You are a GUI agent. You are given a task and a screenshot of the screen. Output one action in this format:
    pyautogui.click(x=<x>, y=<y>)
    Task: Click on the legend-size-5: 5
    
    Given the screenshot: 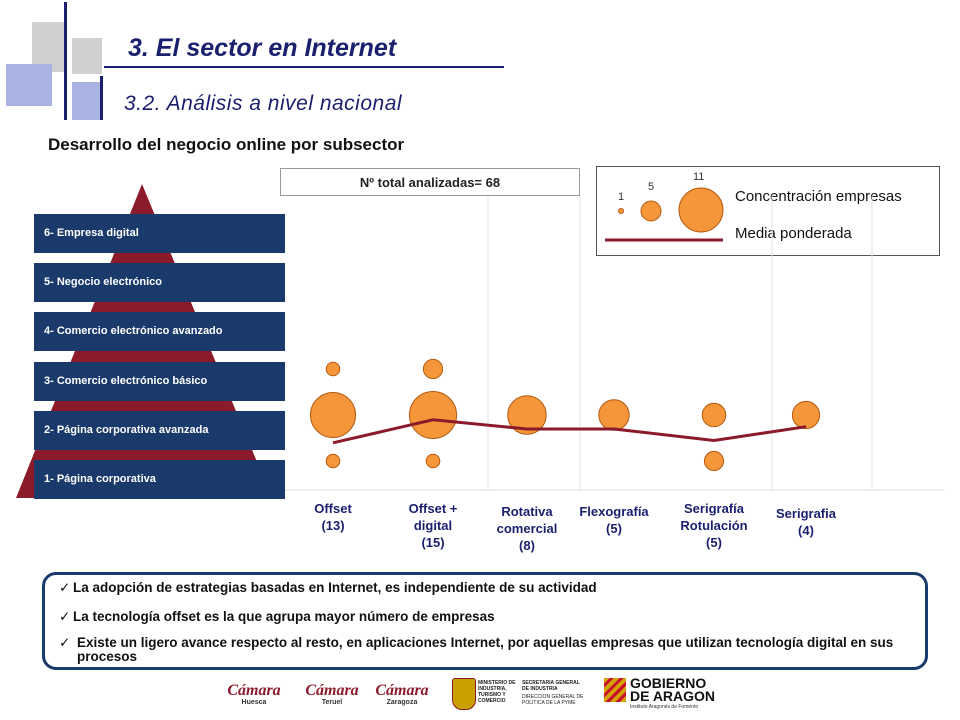 What is the action you would take?
    pyautogui.click(x=651, y=187)
    